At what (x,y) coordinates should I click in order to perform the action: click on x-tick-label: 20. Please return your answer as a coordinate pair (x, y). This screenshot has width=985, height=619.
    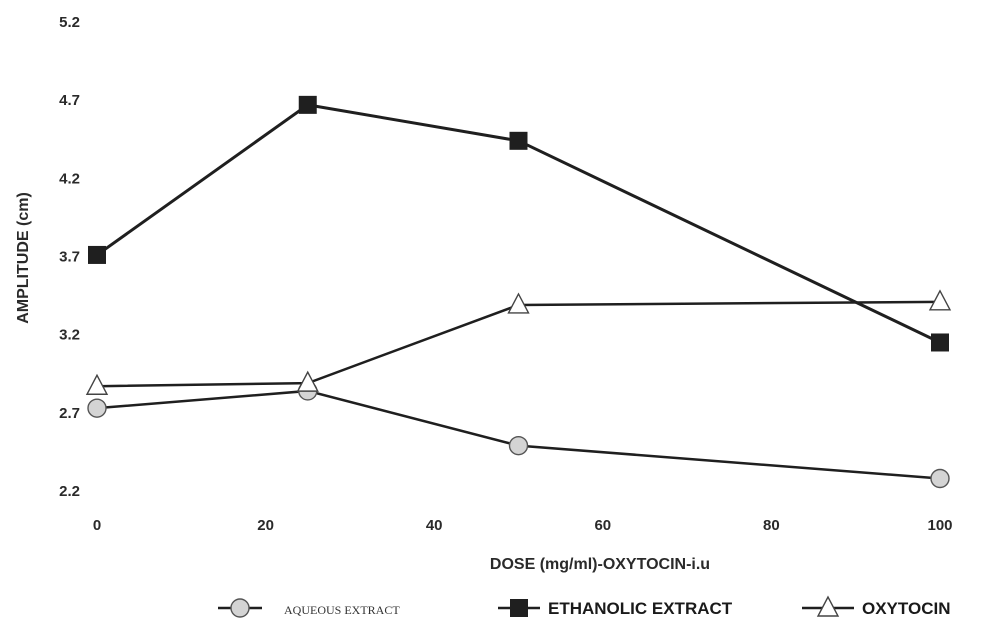
    Looking at the image, I should click on (265, 525).